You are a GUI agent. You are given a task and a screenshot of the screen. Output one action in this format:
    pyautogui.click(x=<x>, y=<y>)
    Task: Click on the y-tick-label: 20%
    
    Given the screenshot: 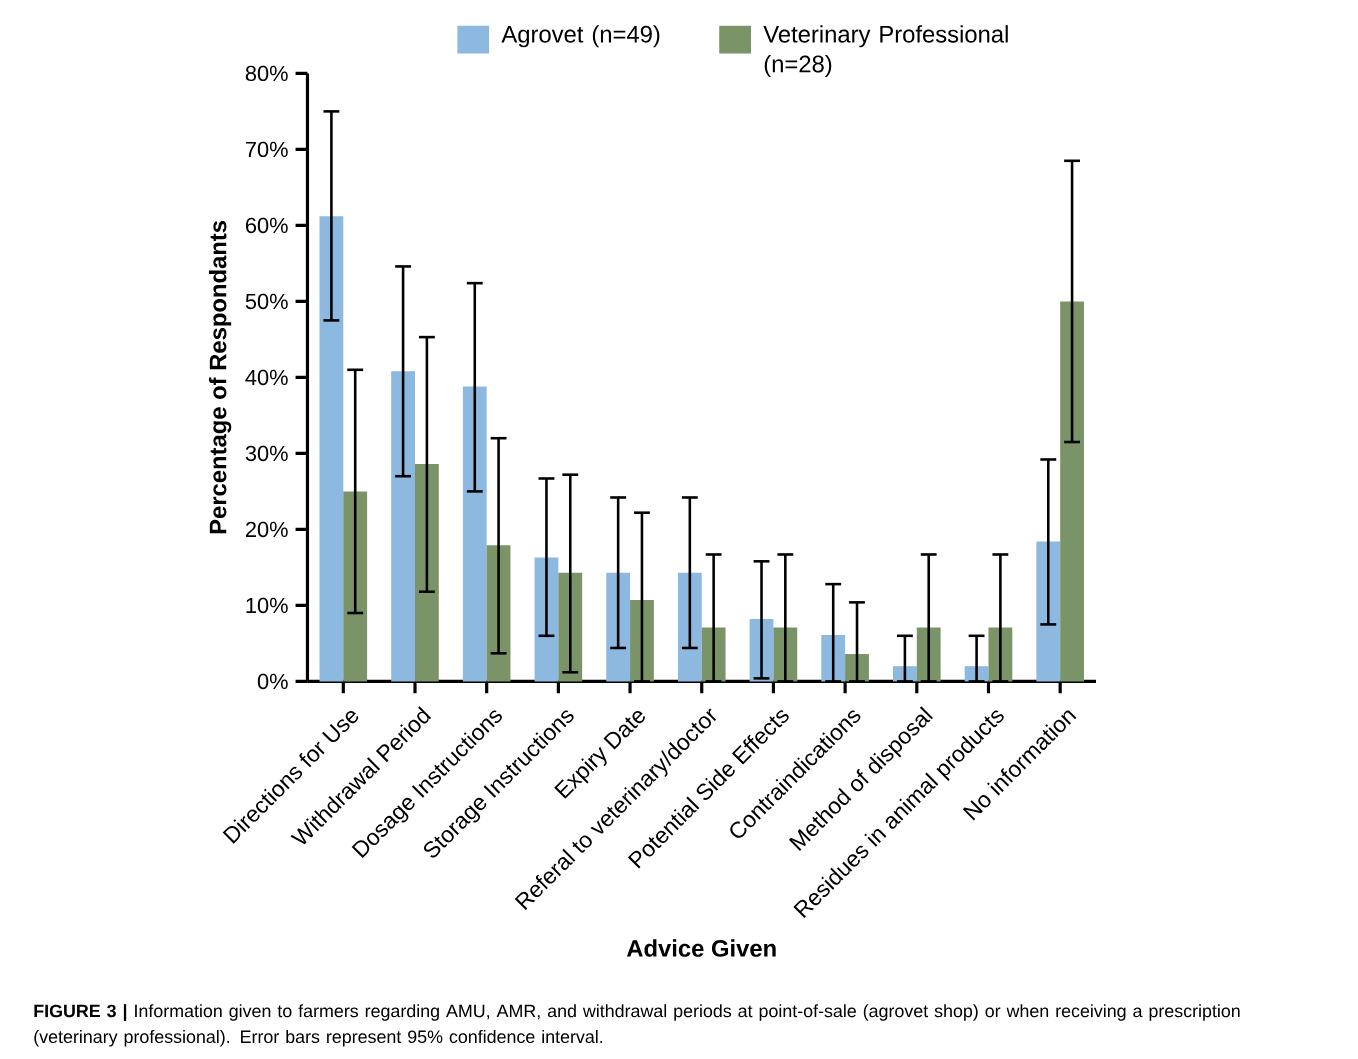 What is the action you would take?
    pyautogui.click(x=266, y=529)
    